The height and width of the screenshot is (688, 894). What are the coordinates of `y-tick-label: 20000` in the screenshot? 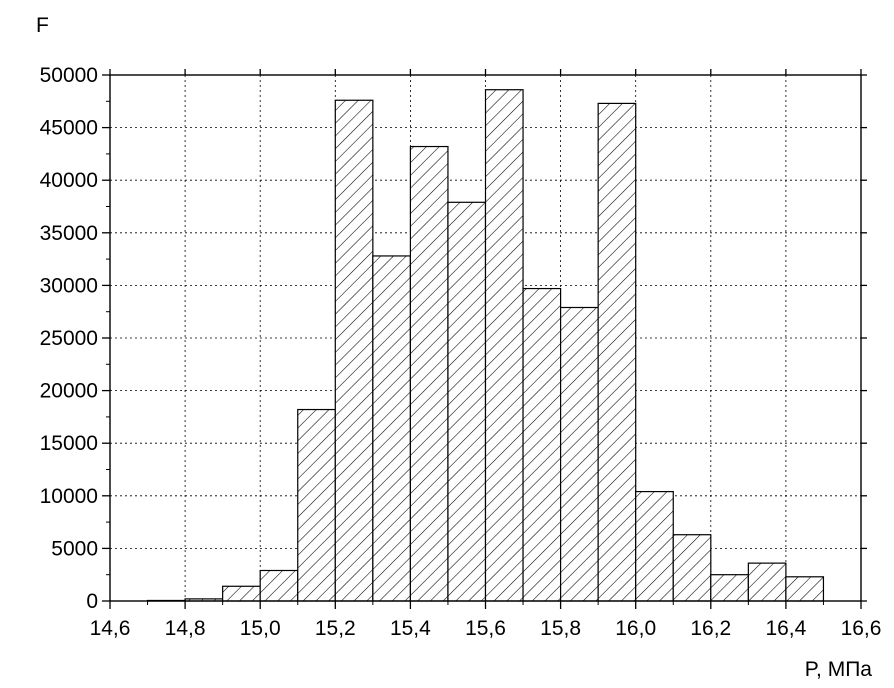 It's located at (69, 391).